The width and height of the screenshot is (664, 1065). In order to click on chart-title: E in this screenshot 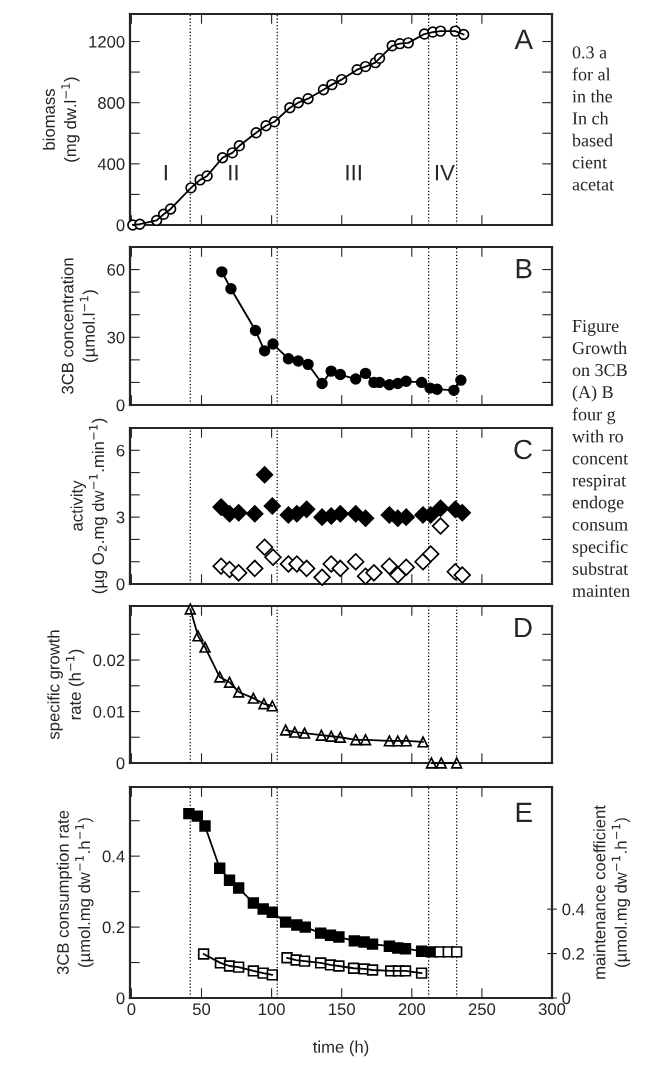, I will do `click(524, 812)`.